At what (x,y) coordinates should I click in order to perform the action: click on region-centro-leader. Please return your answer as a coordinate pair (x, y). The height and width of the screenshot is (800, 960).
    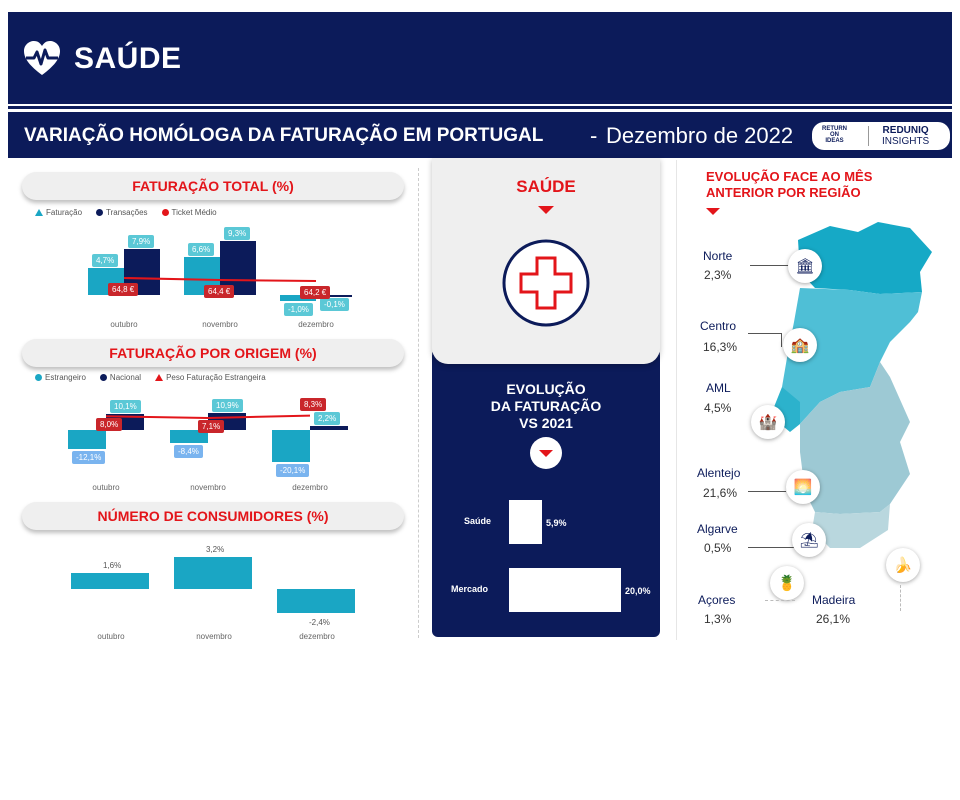
    Looking at the image, I should click on (765, 340).